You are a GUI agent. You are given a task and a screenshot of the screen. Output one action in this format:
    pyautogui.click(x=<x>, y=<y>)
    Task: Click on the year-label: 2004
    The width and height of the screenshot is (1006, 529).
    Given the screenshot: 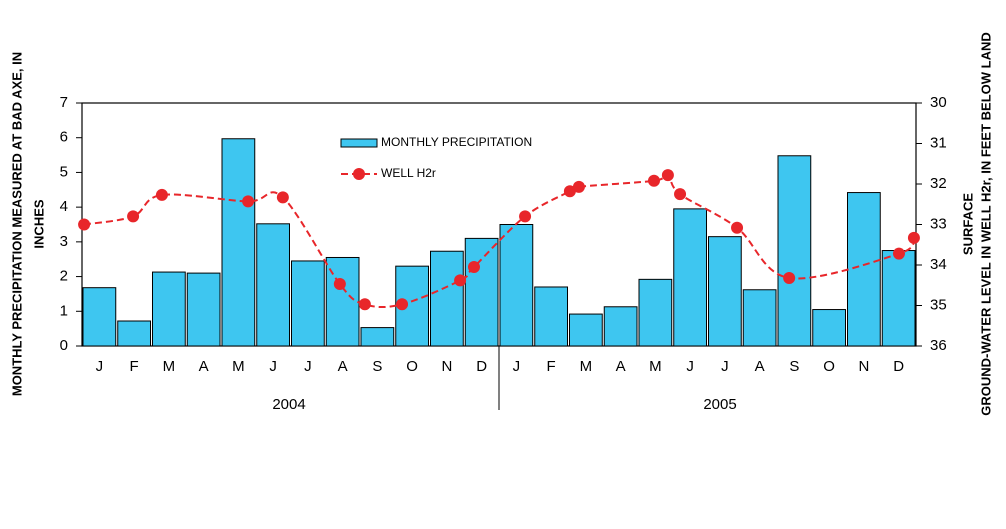 What is the action you would take?
    pyautogui.click(x=288, y=404)
    